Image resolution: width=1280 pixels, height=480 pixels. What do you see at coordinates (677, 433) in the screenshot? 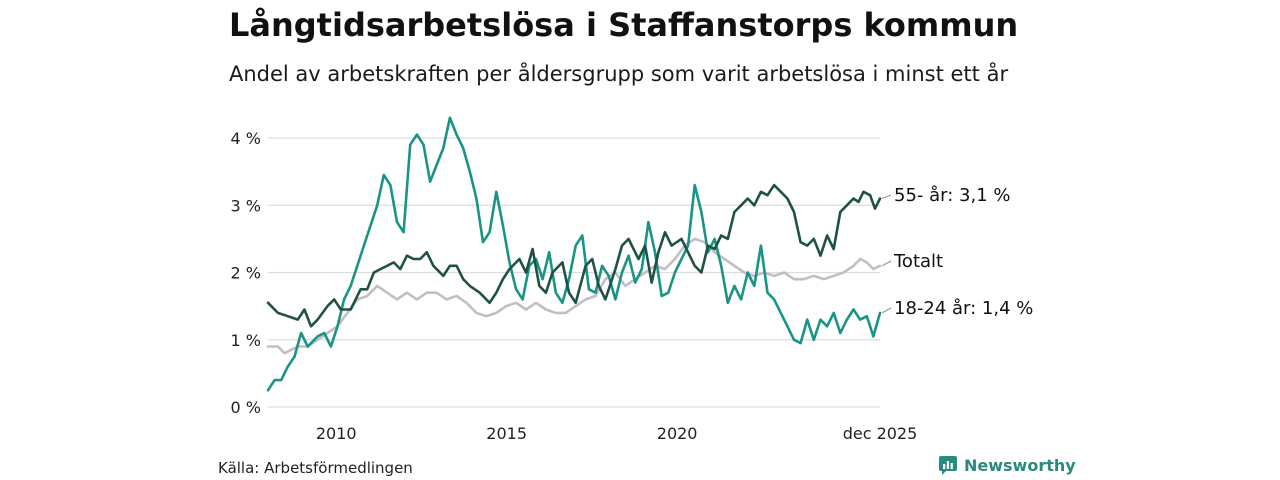
I see `x-tick-label: 2020` at bounding box center [677, 433].